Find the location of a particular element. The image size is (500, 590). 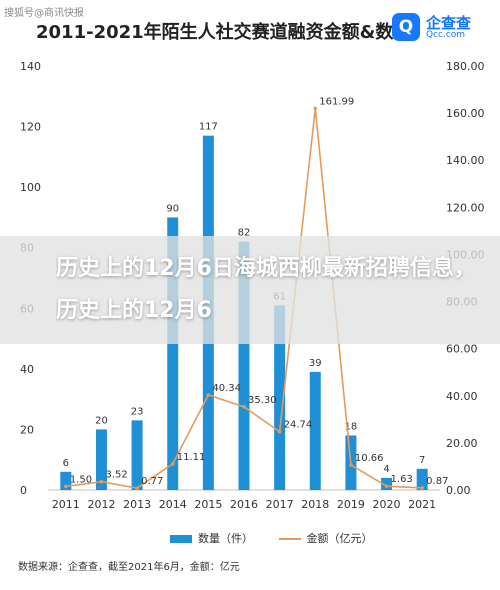

x-tick-label: 2020 is located at coordinates (387, 504).